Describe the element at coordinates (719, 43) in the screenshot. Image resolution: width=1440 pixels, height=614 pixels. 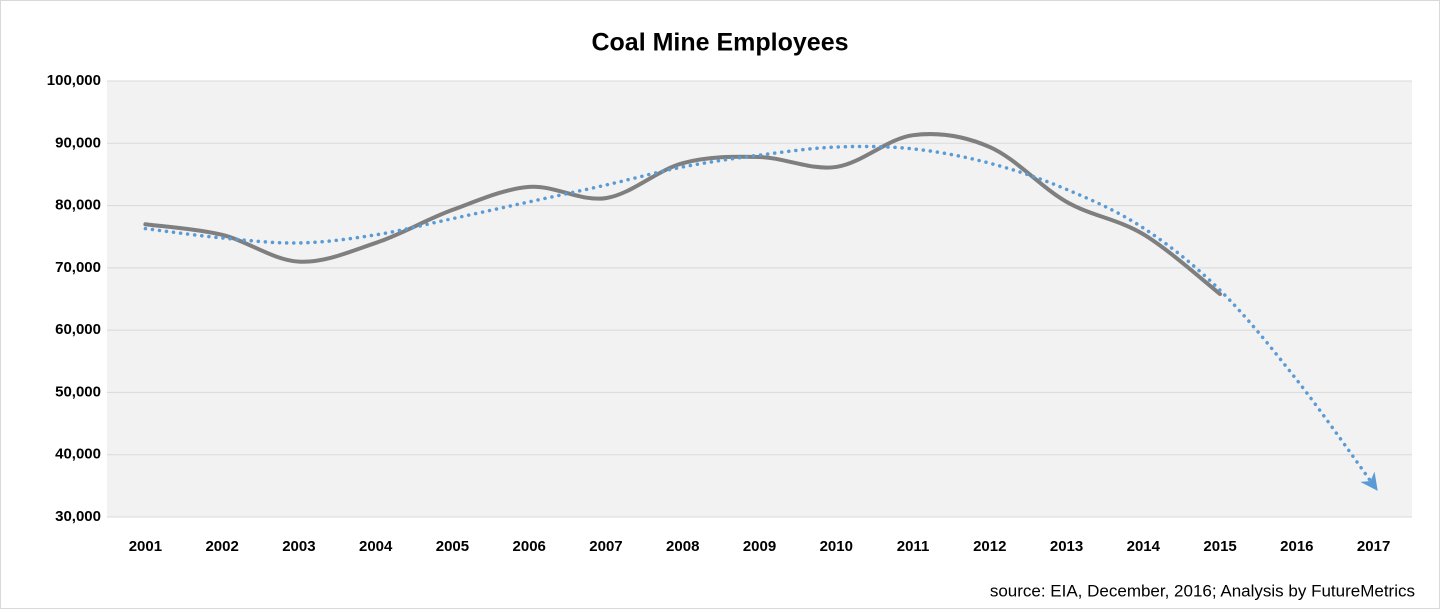
I see `chart-title: Coal Mine Employees` at that location.